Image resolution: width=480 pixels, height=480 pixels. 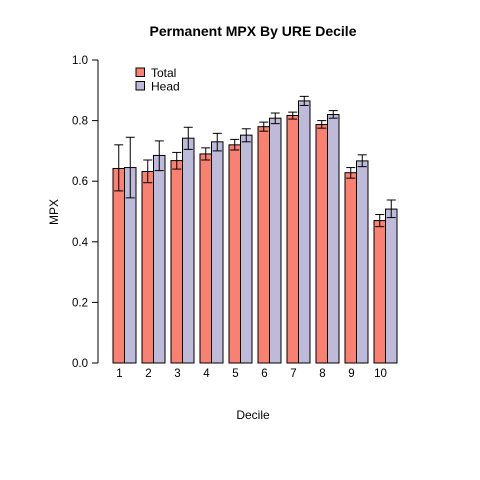 What do you see at coordinates (148, 374) in the screenshot?
I see `x-tick-label: 2` at bounding box center [148, 374].